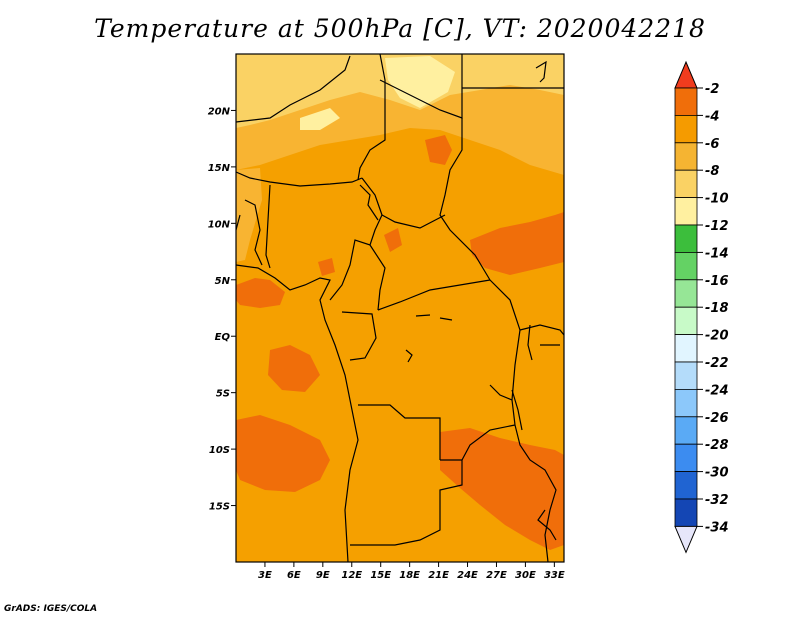 The width and height of the screenshot is (800, 618). What do you see at coordinates (420, 82) in the screenshot?
I see `temp-band-north-palest` at bounding box center [420, 82].